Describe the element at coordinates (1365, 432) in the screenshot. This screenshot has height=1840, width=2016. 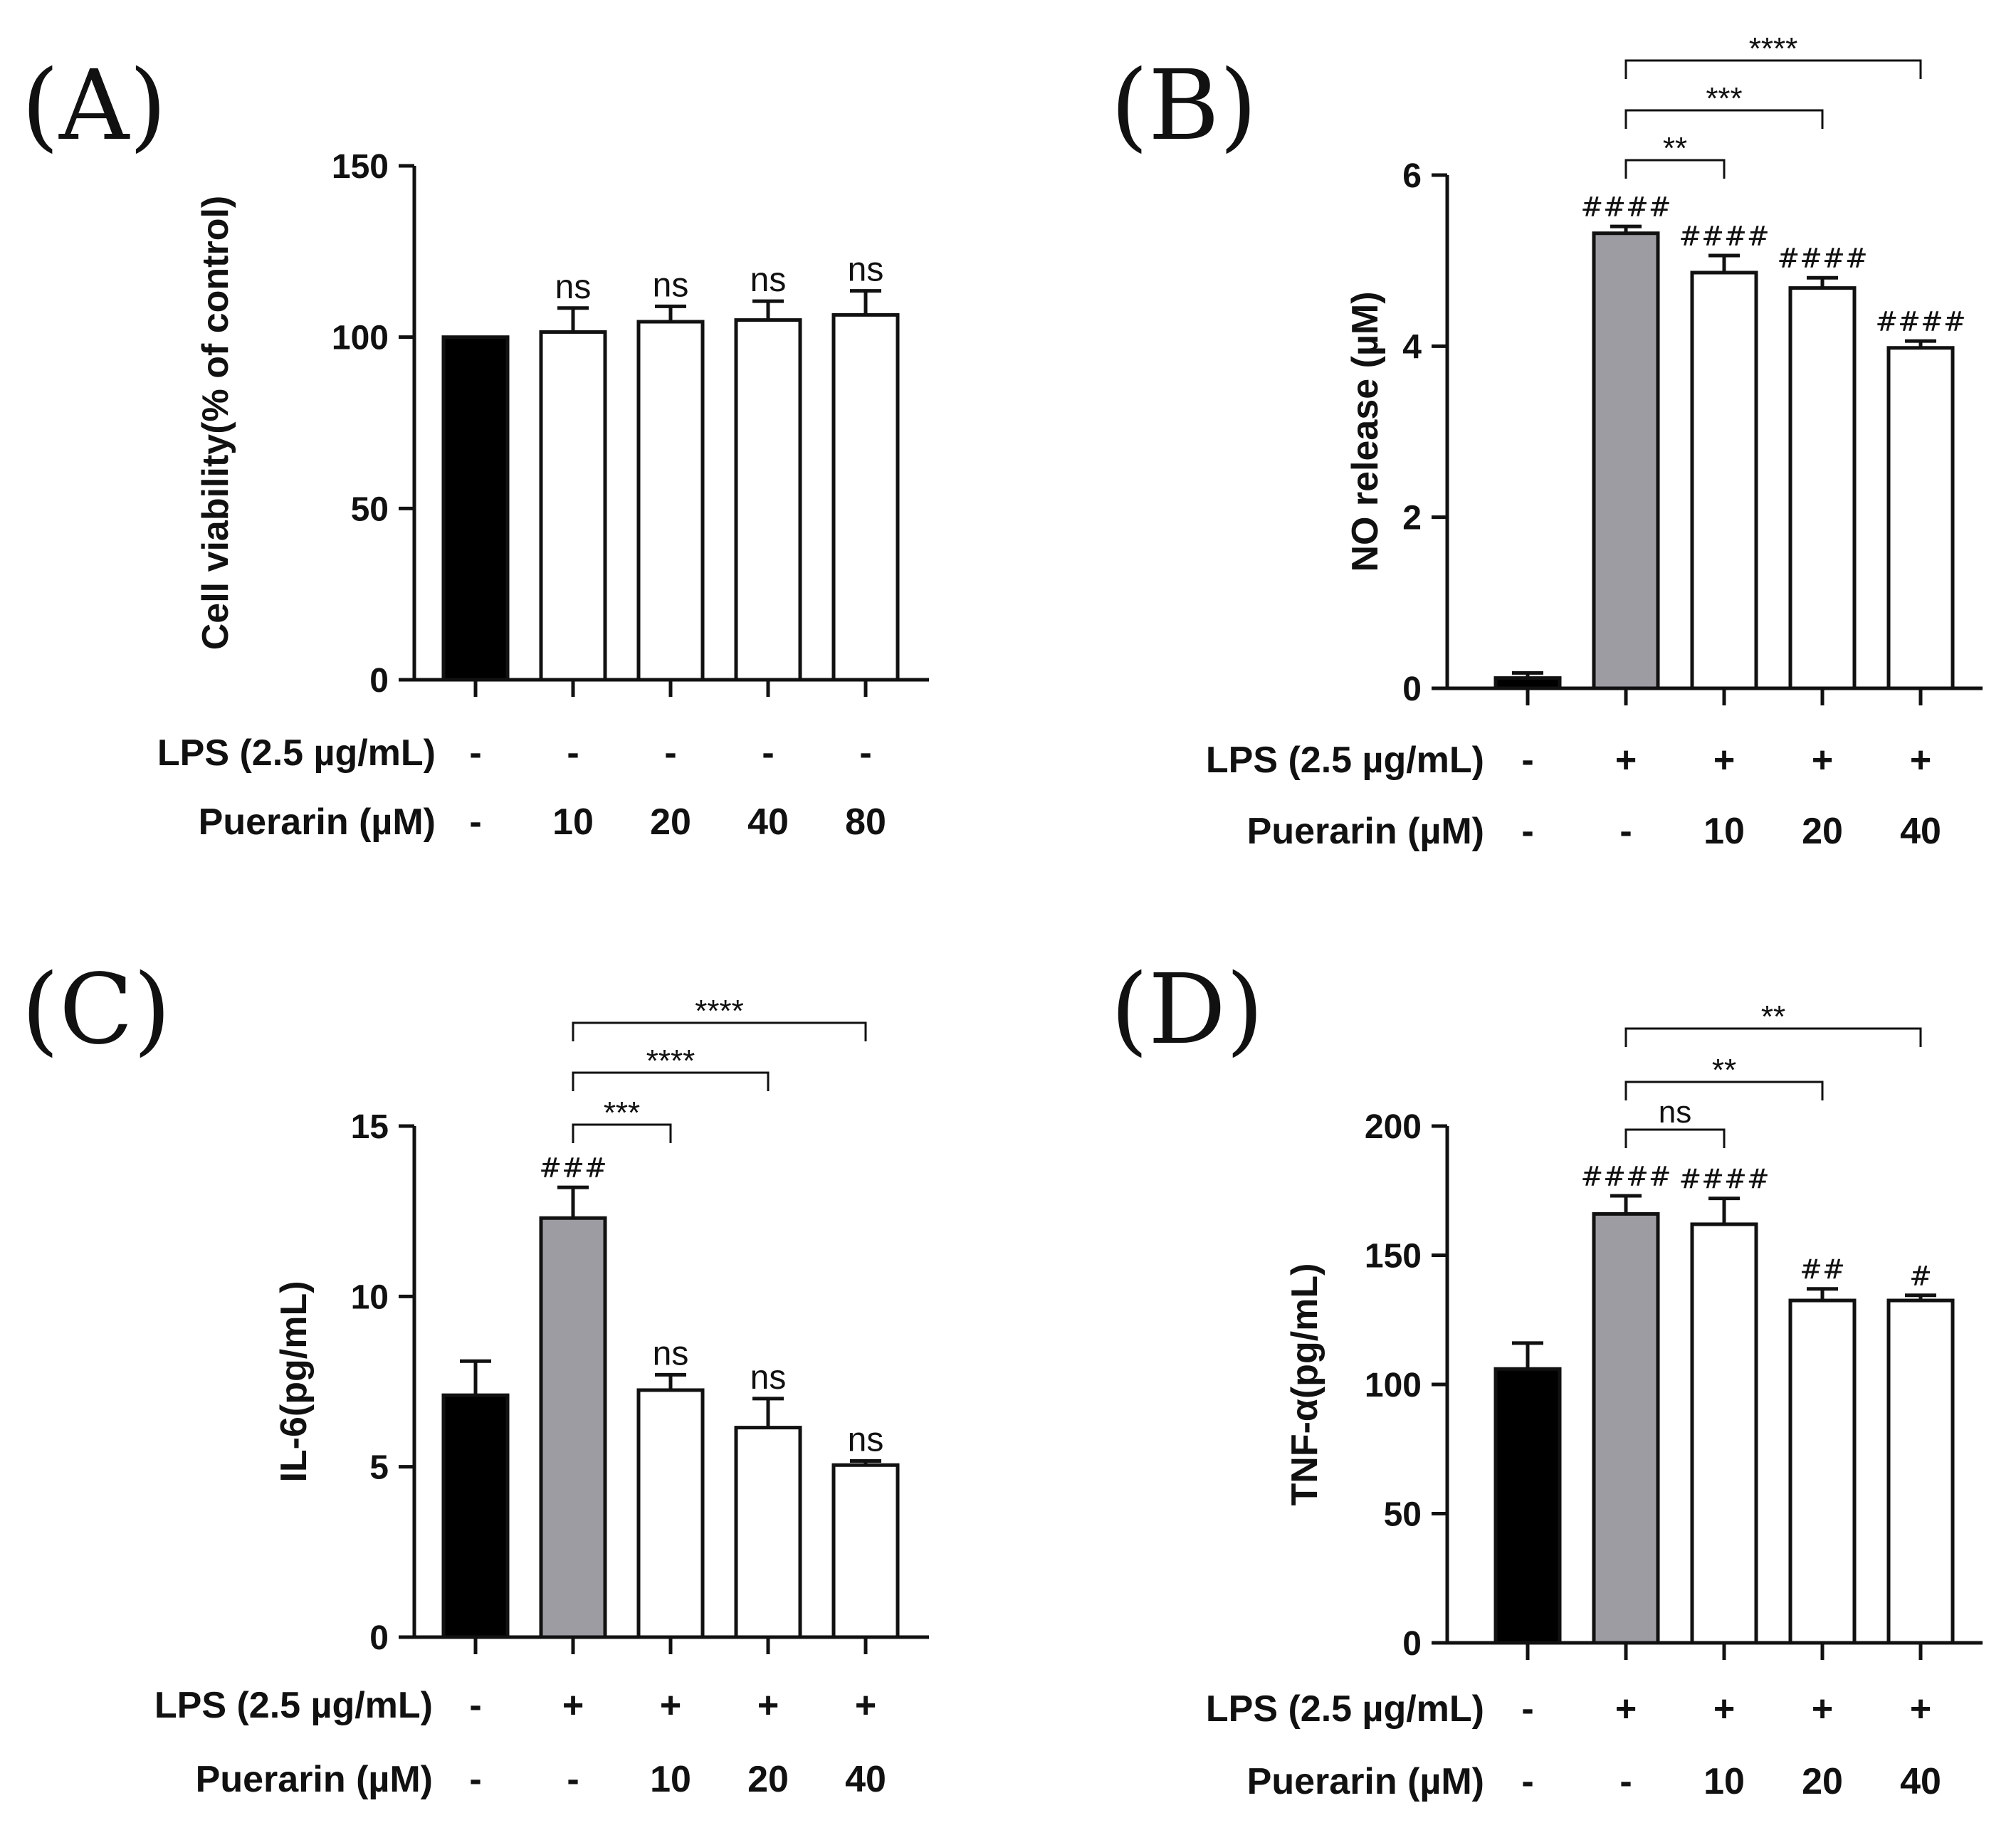
I see `y-axis-title: NO release (µM)` at that location.